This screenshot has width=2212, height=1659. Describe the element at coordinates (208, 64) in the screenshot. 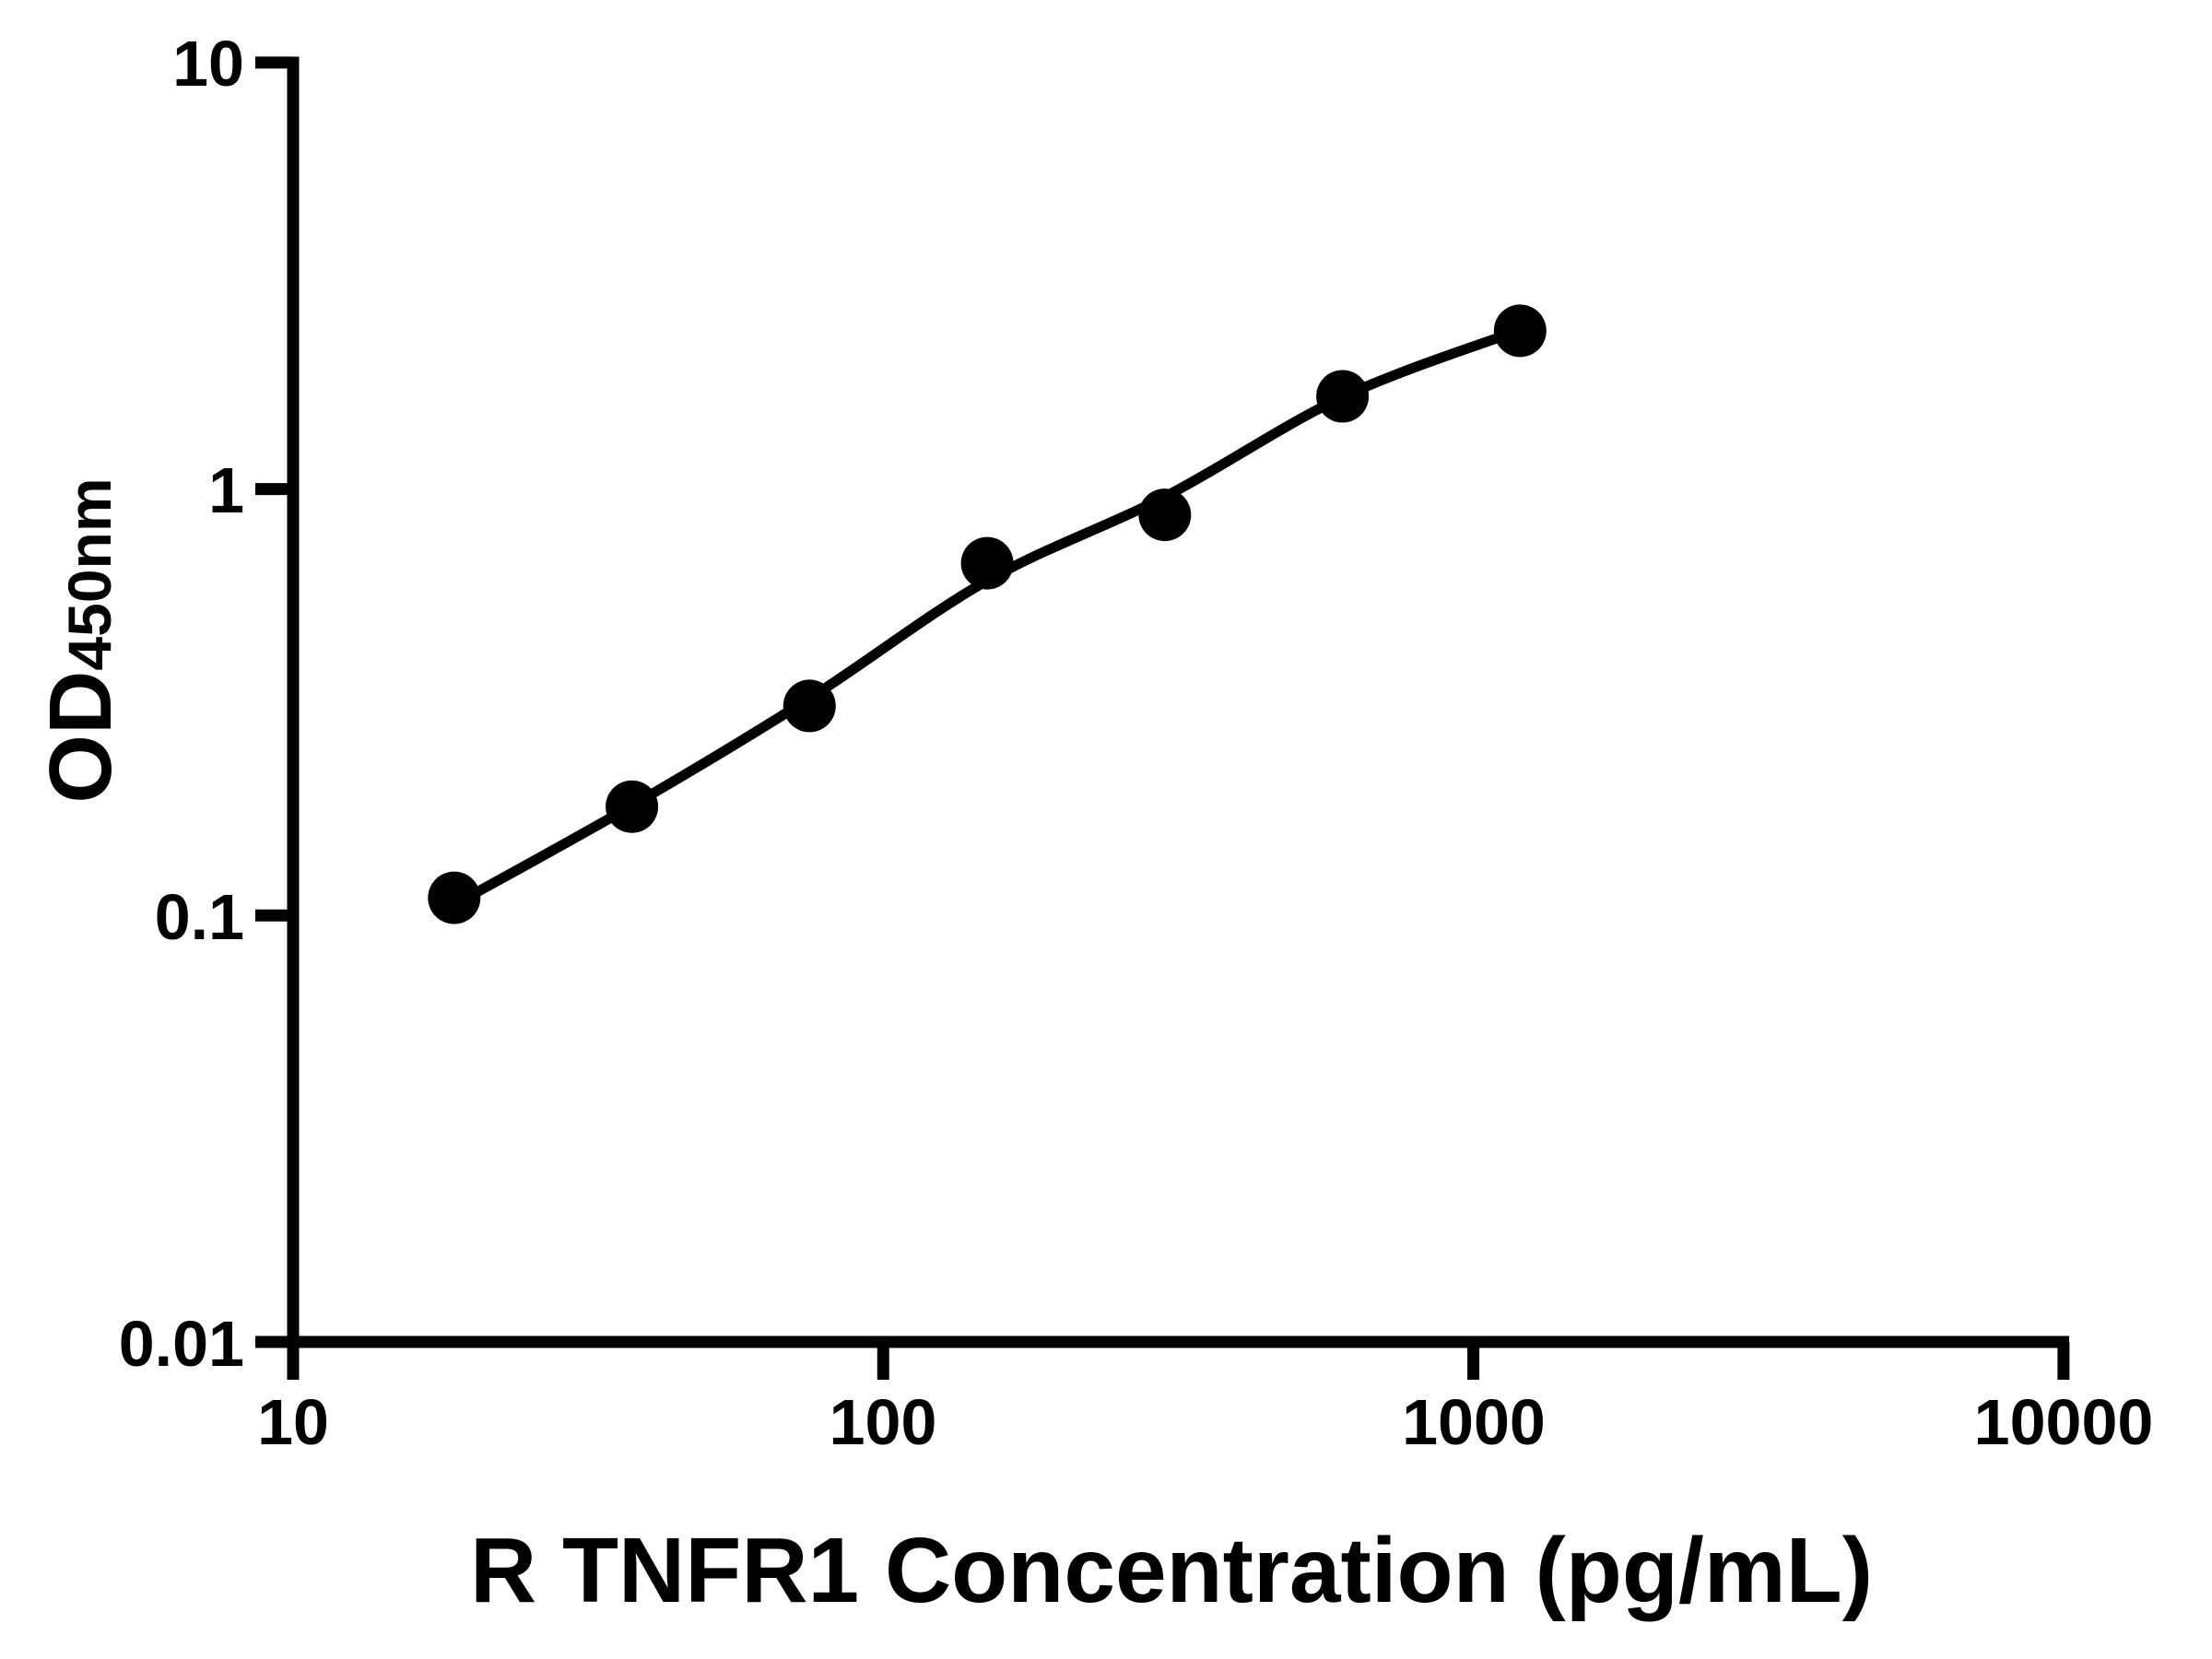

I see `y-tick-label: 10` at that location.